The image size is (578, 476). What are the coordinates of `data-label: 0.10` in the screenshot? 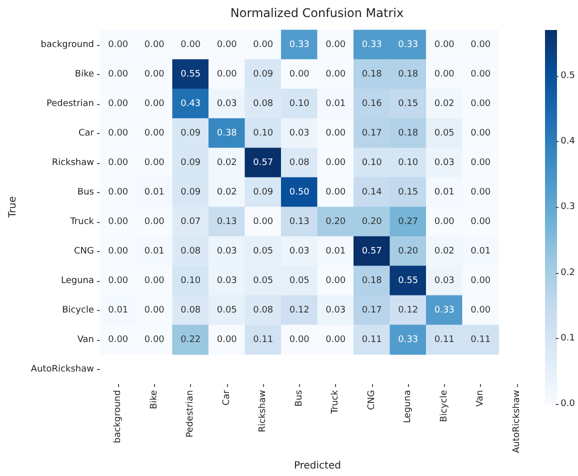 It's located at (263, 133).